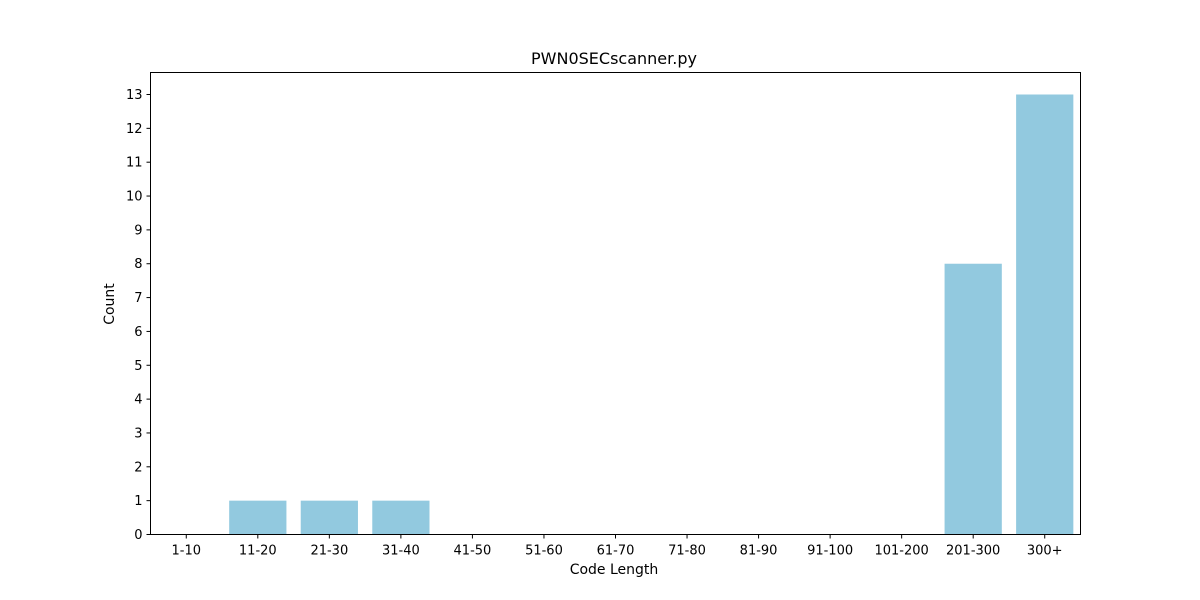 The height and width of the screenshot is (600, 1200). I want to click on x-tick-label: 1-10, so click(187, 551).